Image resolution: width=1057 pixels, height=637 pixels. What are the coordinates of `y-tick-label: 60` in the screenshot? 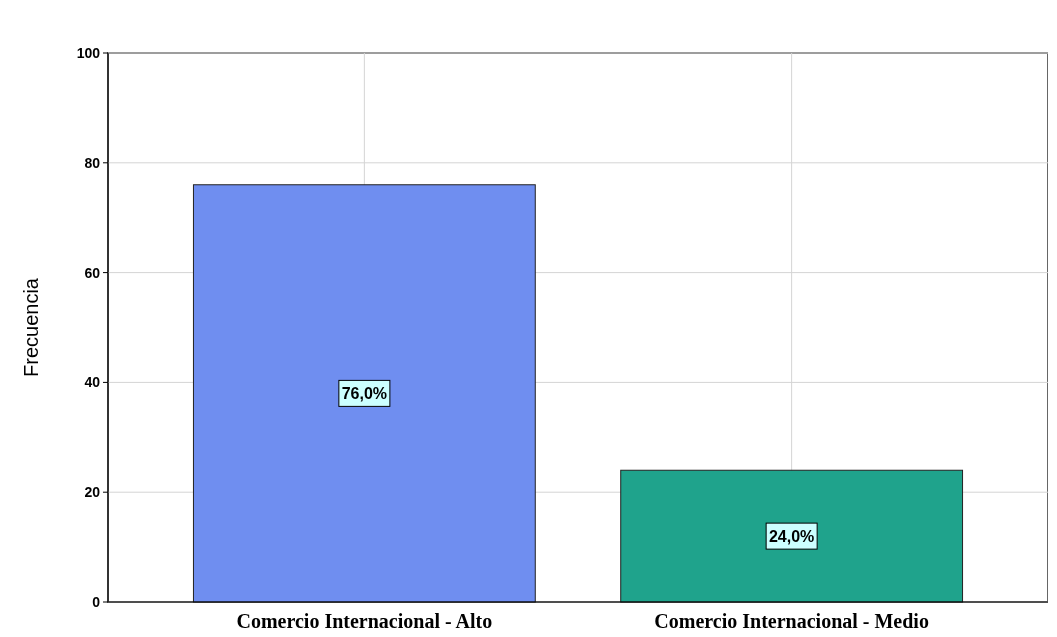 It's located at (92, 272).